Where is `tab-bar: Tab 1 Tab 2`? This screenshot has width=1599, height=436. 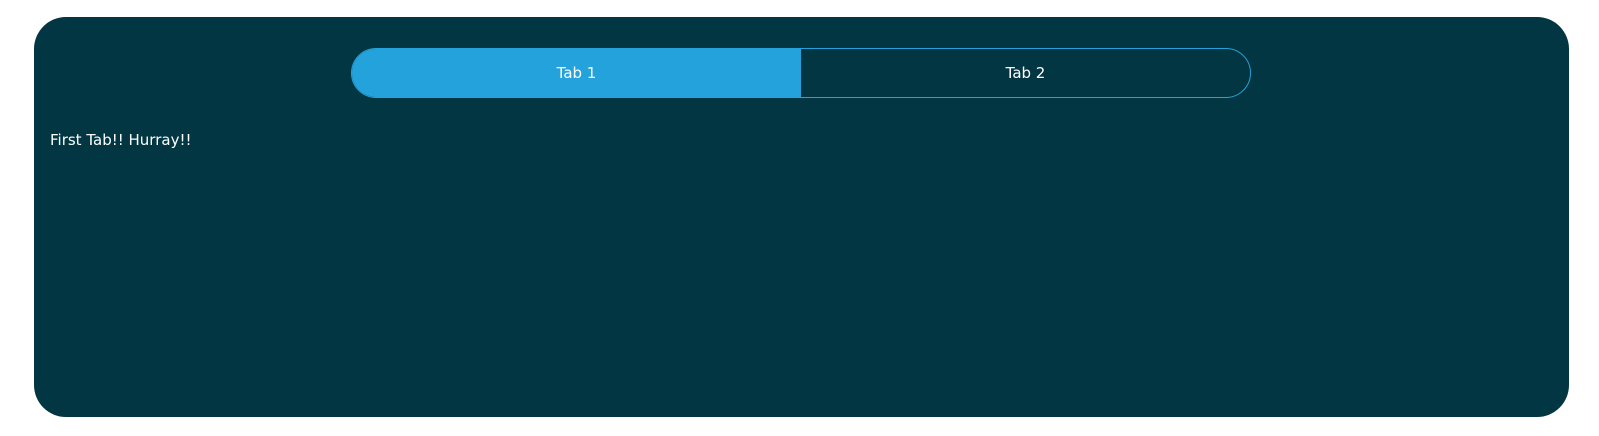
tab-bar: Tab 1 Tab 2 is located at coordinates (801, 73).